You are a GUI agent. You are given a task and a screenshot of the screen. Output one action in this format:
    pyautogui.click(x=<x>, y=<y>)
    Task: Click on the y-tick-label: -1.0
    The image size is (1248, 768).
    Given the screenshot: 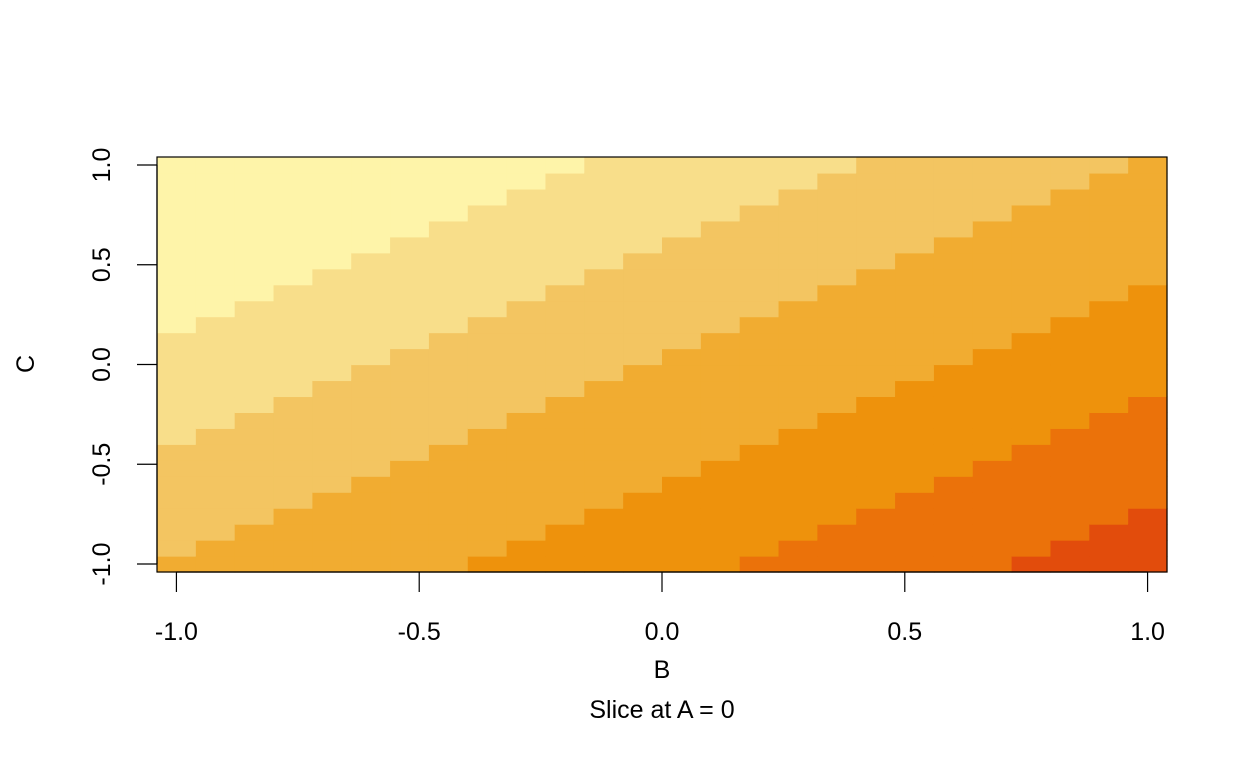 What is the action you would take?
    pyautogui.click(x=102, y=563)
    